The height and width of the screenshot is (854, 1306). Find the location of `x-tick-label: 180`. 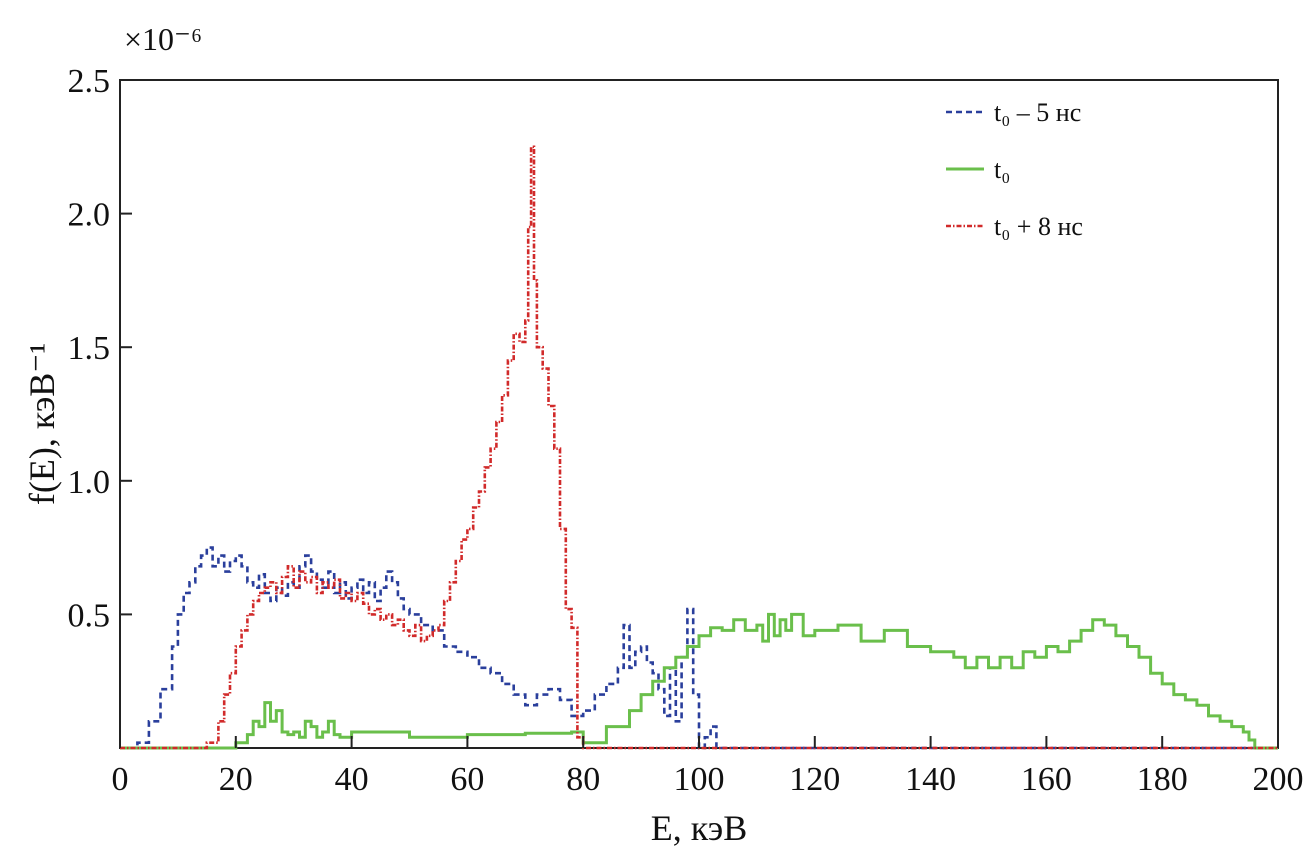

x-tick-label: 180 is located at coordinates (1162, 779).